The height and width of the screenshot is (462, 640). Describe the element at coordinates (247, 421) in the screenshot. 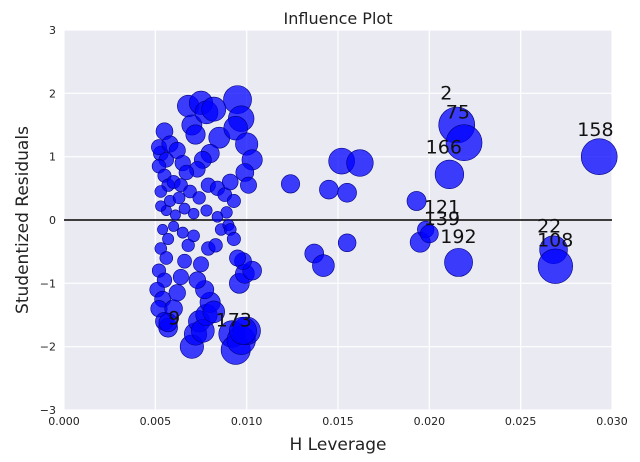

I see `x-tick-label: 0.010` at that location.